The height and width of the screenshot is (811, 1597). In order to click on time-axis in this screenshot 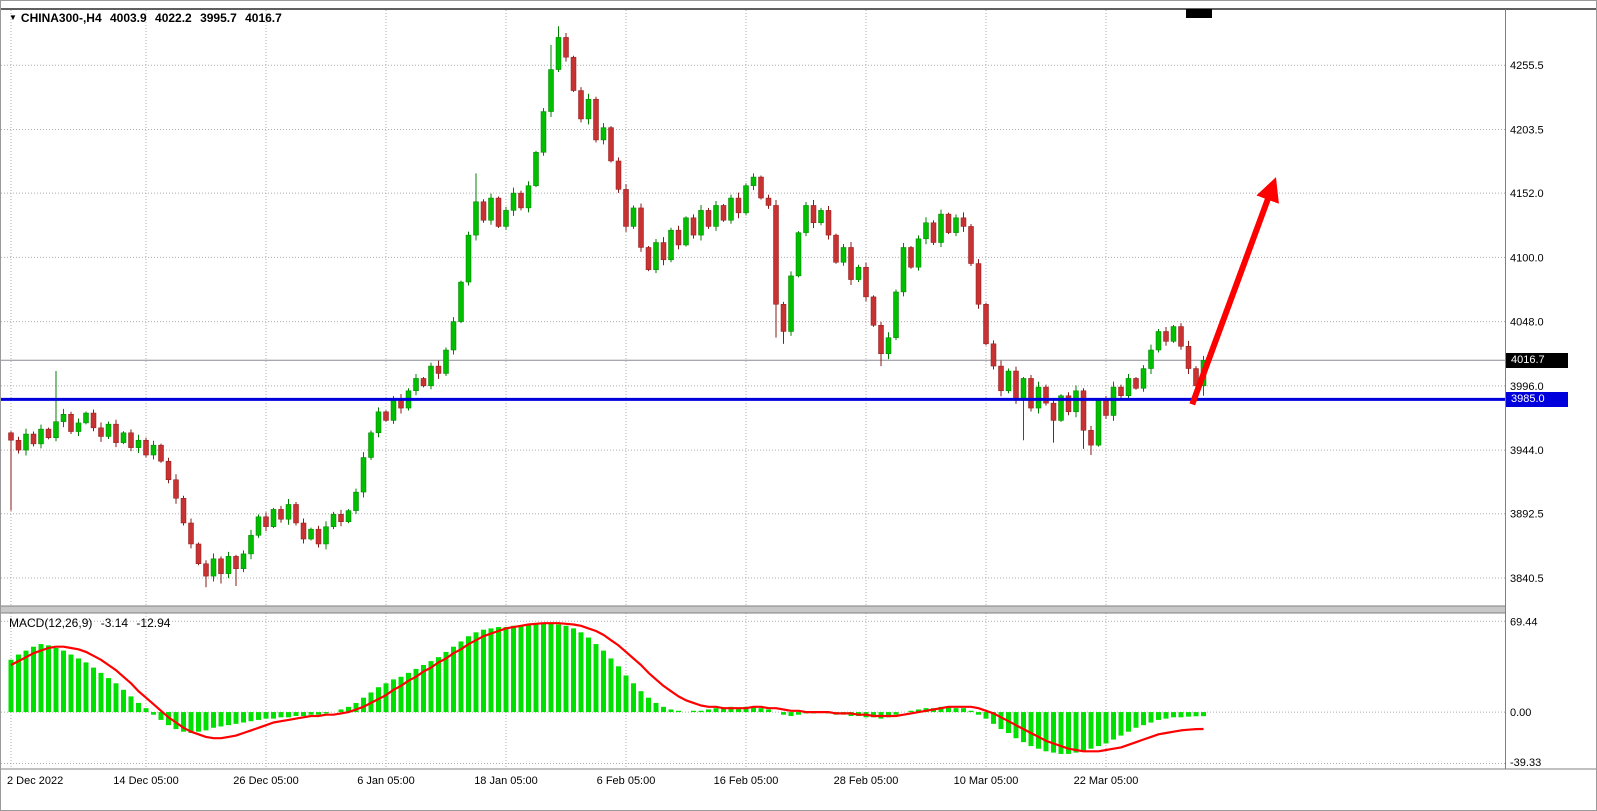, I will do `click(753, 790)`.